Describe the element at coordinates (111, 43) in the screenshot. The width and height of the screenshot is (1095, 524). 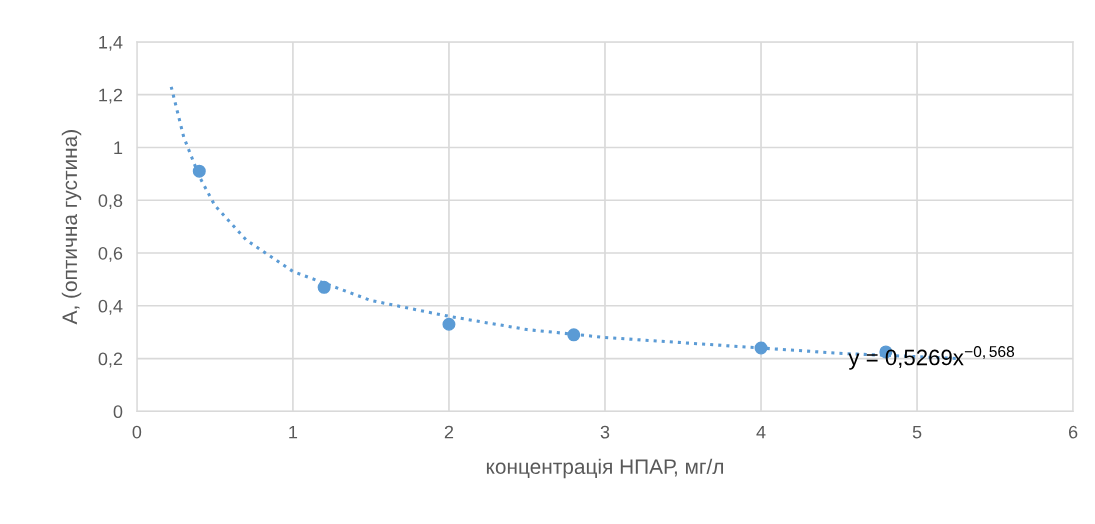
I see `y-tick-label: 1,4` at that location.